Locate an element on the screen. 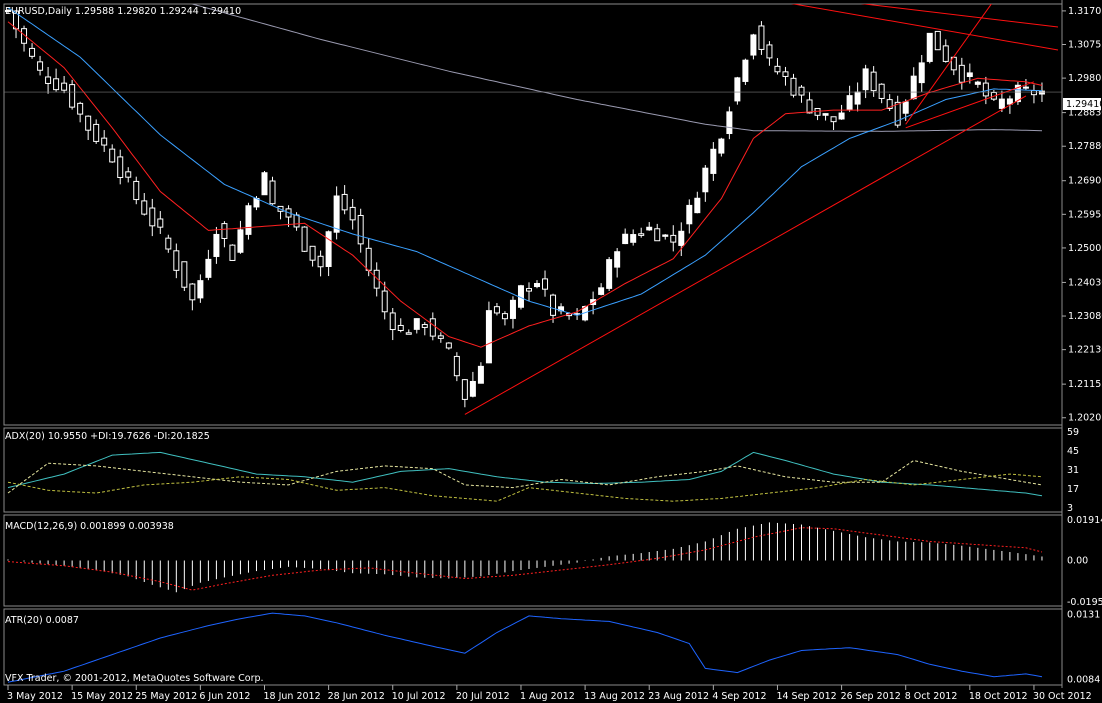 The height and width of the screenshot is (703, 1102). x-tick-label: 18 Jun 2012 is located at coordinates (291, 696).